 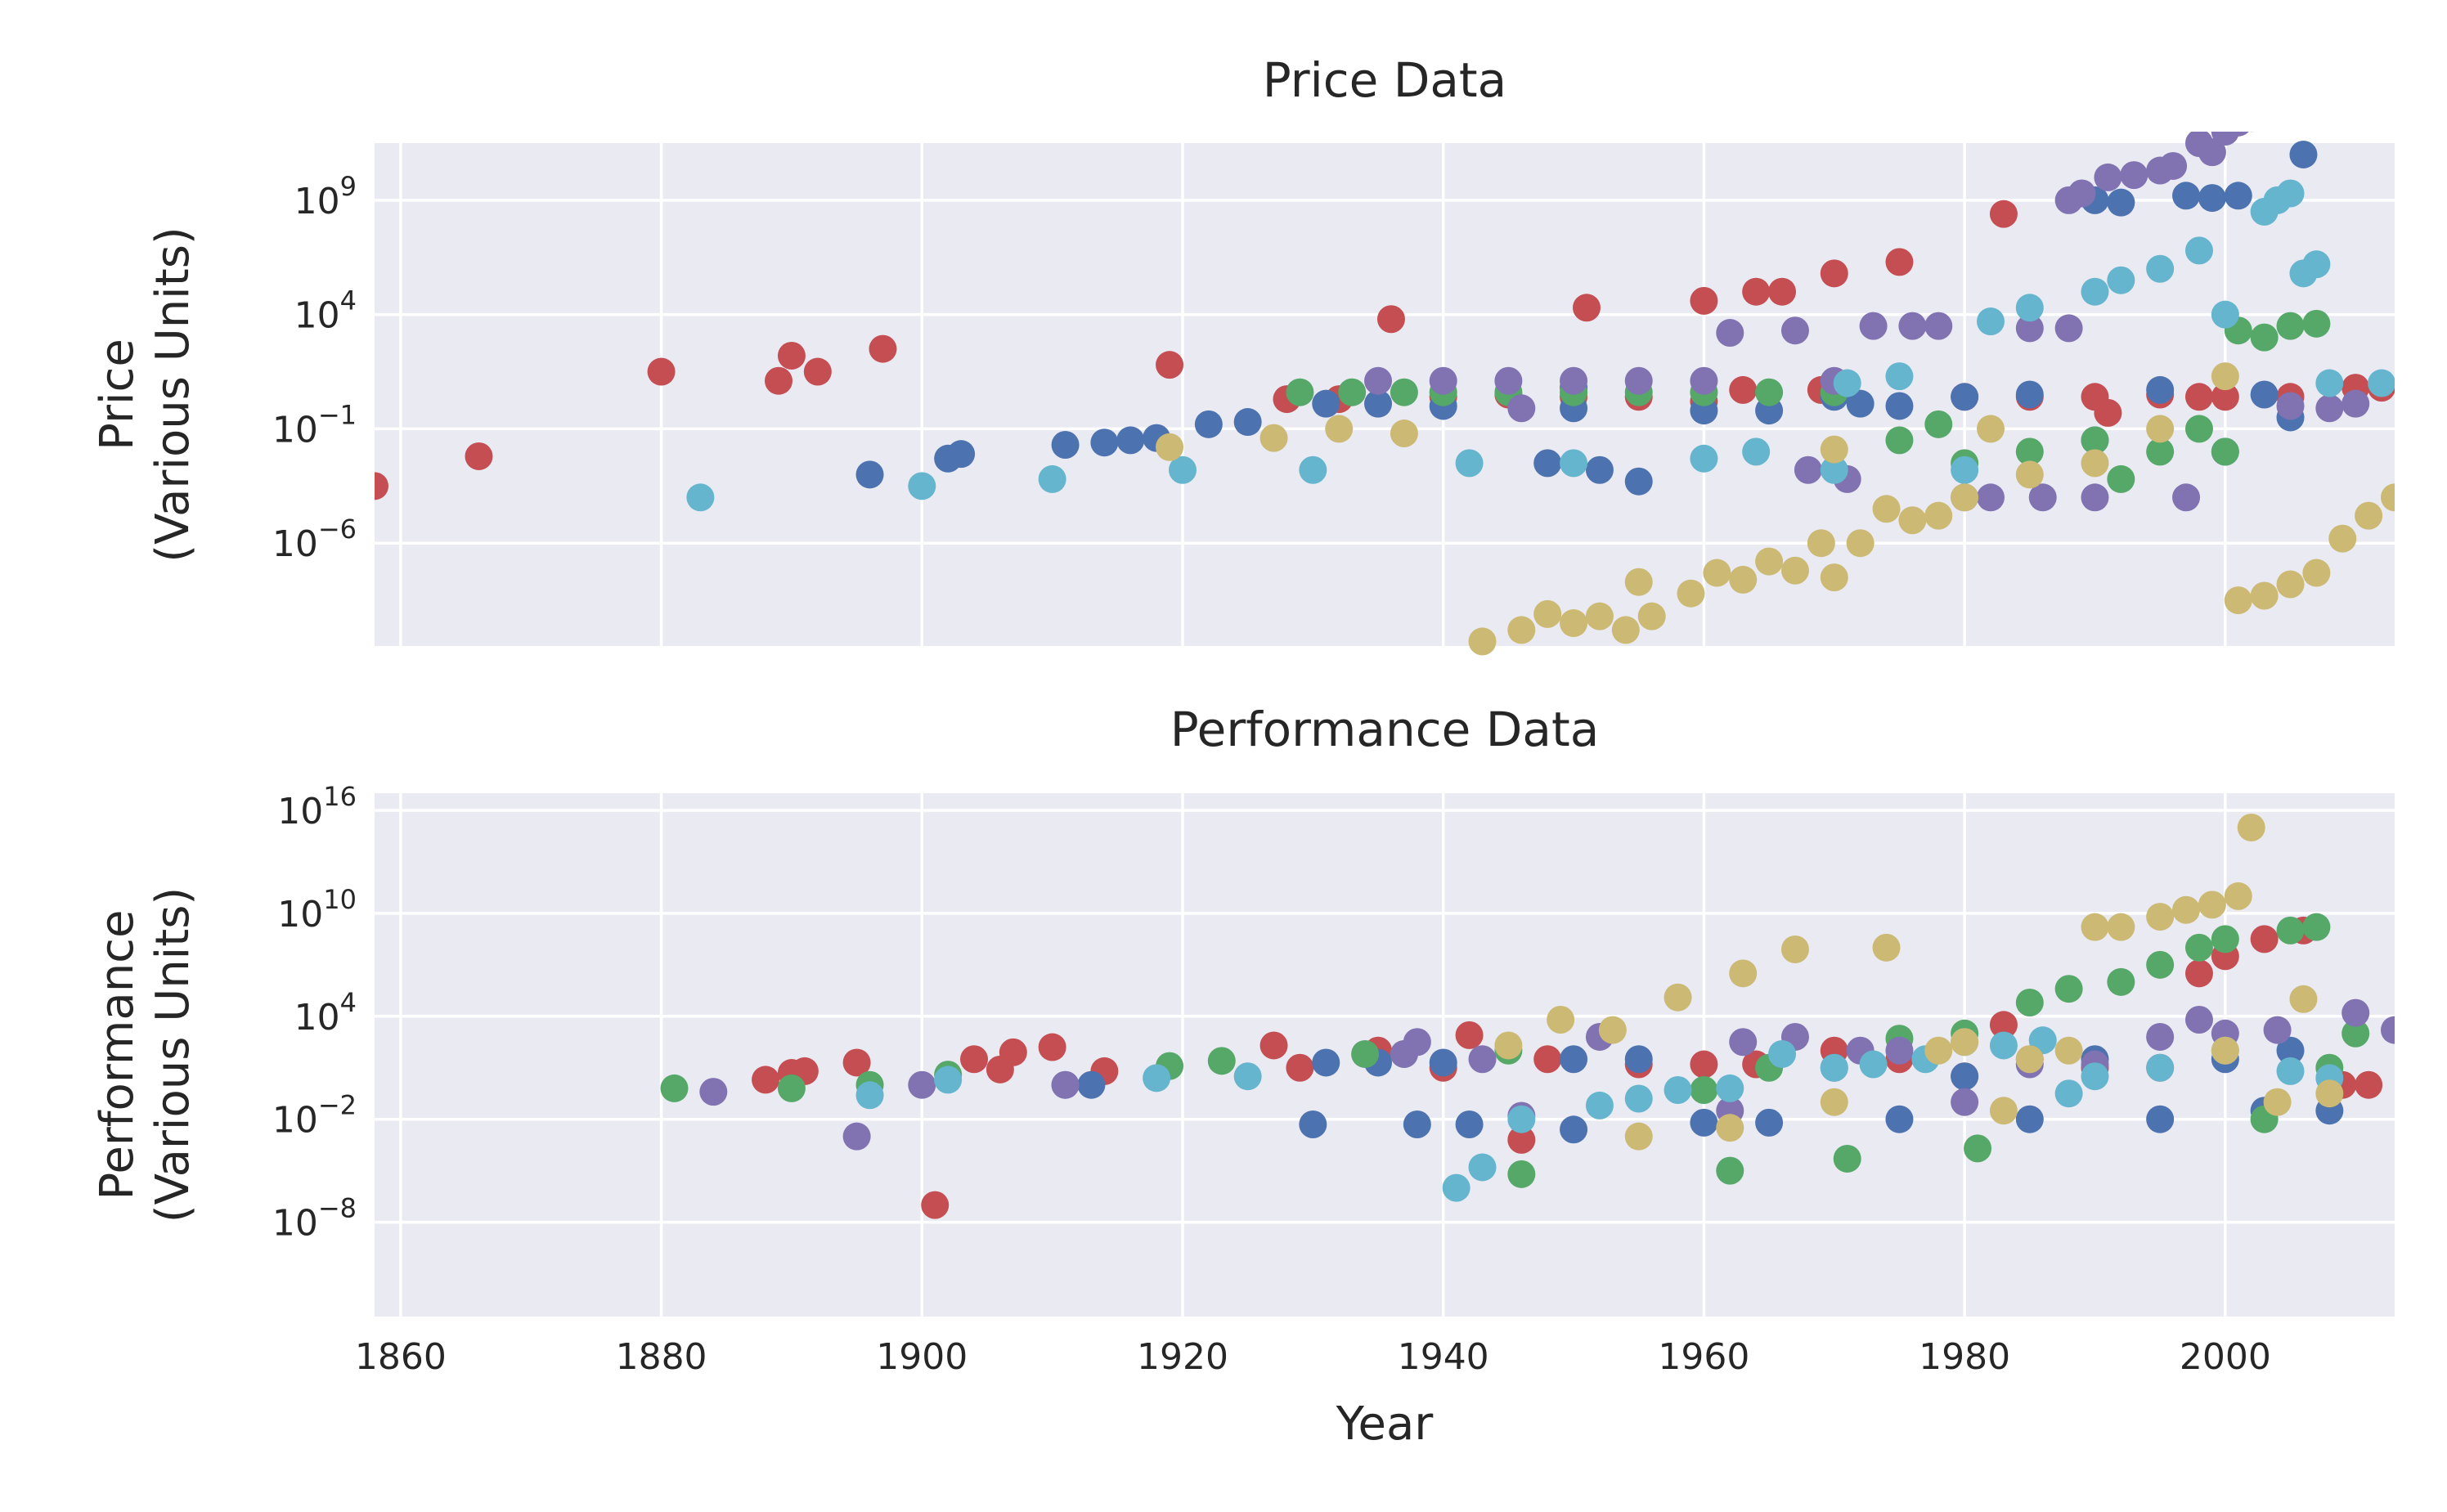 What do you see at coordinates (337, 415) in the screenshot?
I see `y-tick-exponent: −1` at bounding box center [337, 415].